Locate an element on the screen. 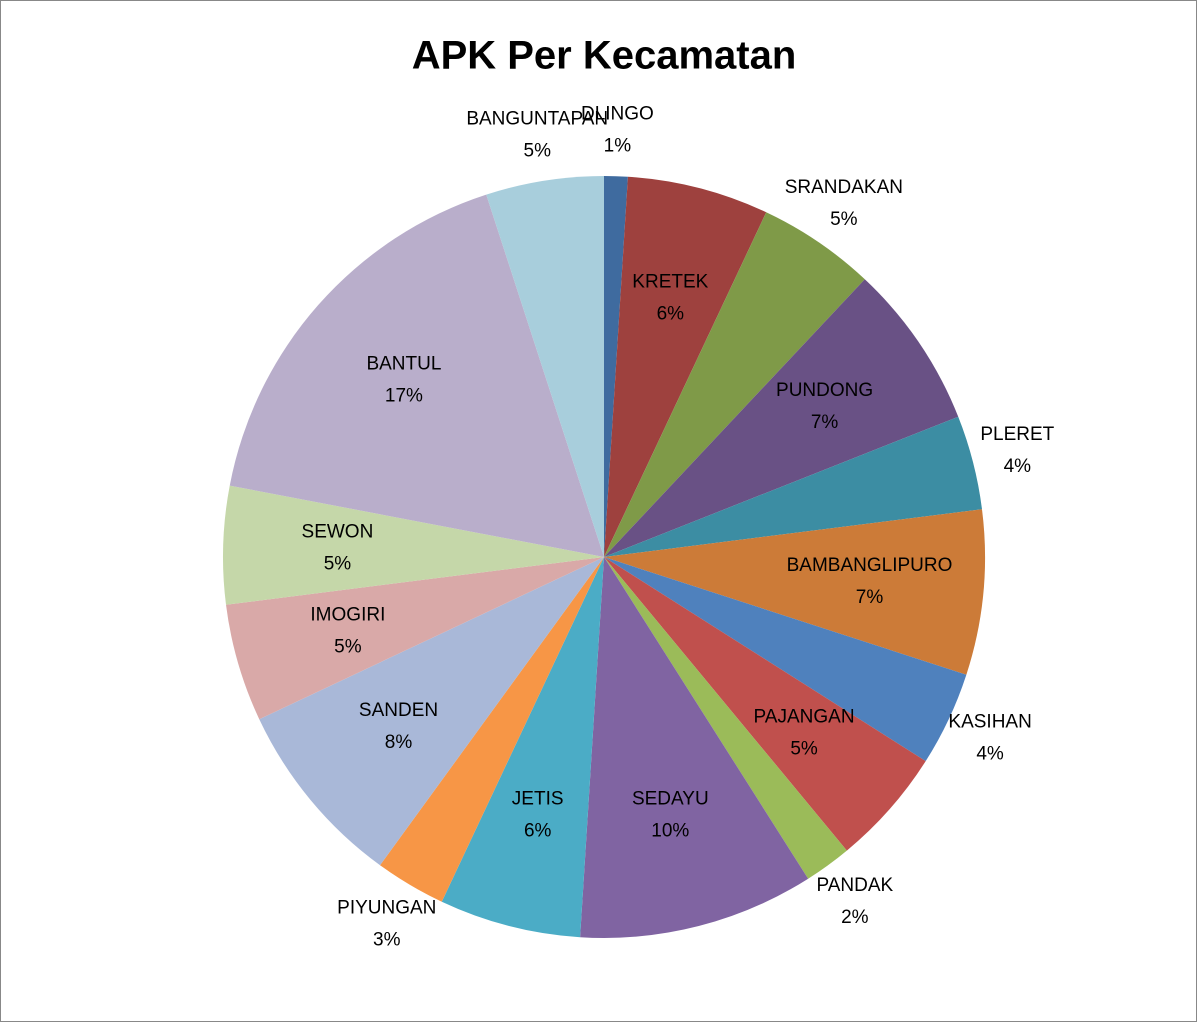  slice-value-label: 2% is located at coordinates (855, 917).